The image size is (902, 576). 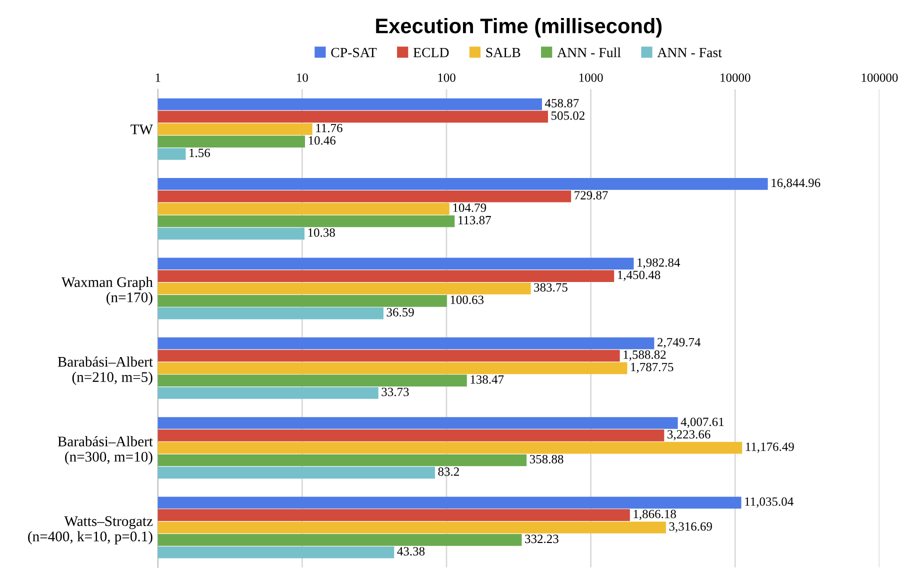 I want to click on legend-label: SALB, so click(x=503, y=53).